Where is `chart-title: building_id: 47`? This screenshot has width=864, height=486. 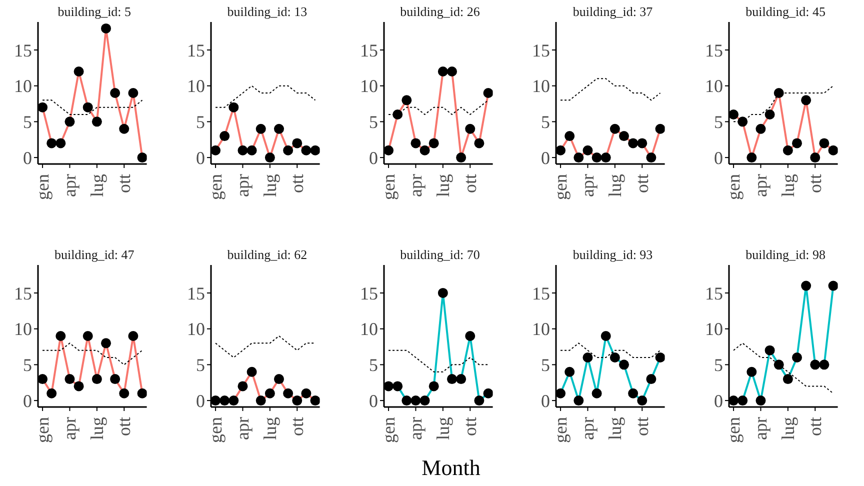
chart-title: building_id: 47 is located at coordinates (94, 255).